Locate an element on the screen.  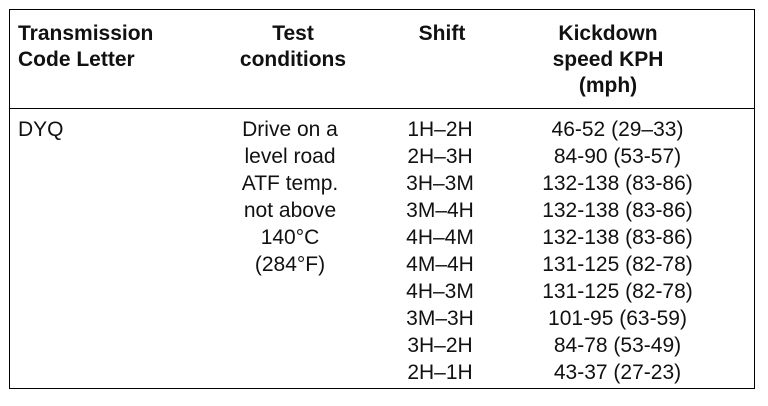
condition-line: 140°C is located at coordinates (290, 237).